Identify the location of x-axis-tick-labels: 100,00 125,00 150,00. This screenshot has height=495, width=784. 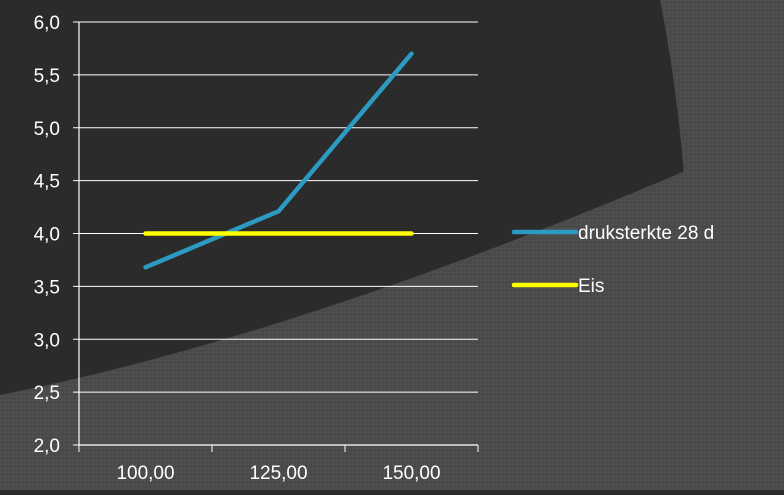
(278, 473).